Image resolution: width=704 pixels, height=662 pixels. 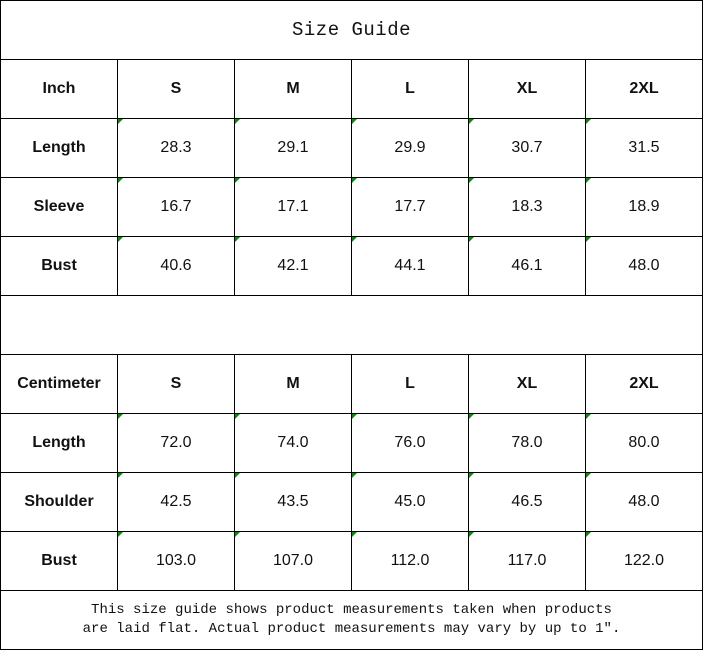 I want to click on measurement-cell: 29.9, so click(x=410, y=148).